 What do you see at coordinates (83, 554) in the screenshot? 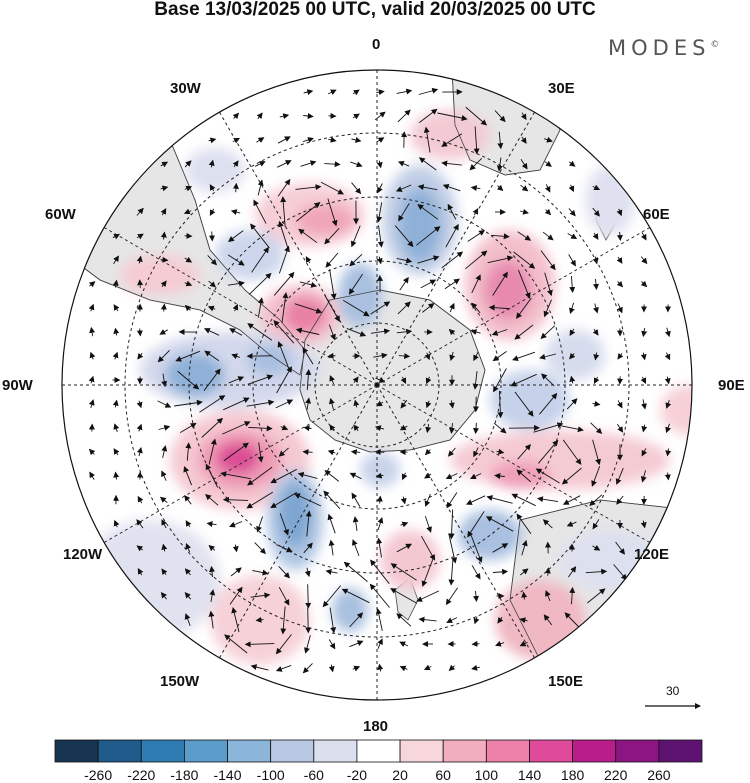
I see `label-lon-120w: 120W` at bounding box center [83, 554].